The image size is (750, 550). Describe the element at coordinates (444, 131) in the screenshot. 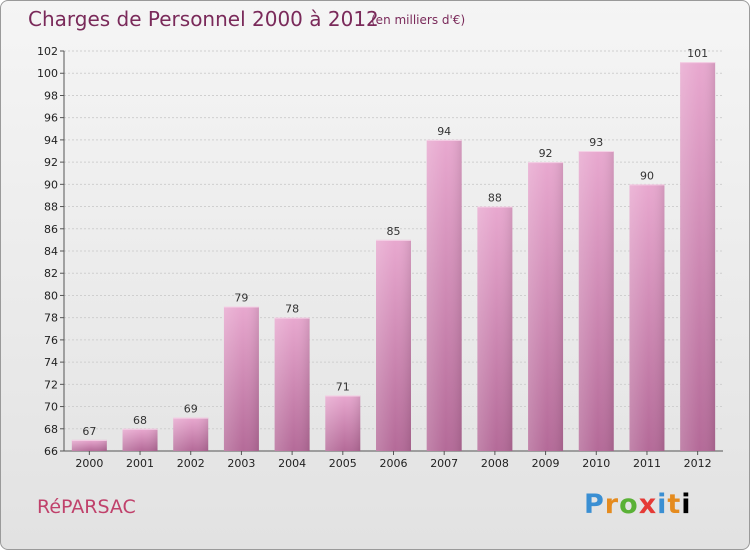

I see `data-label: 94` at that location.